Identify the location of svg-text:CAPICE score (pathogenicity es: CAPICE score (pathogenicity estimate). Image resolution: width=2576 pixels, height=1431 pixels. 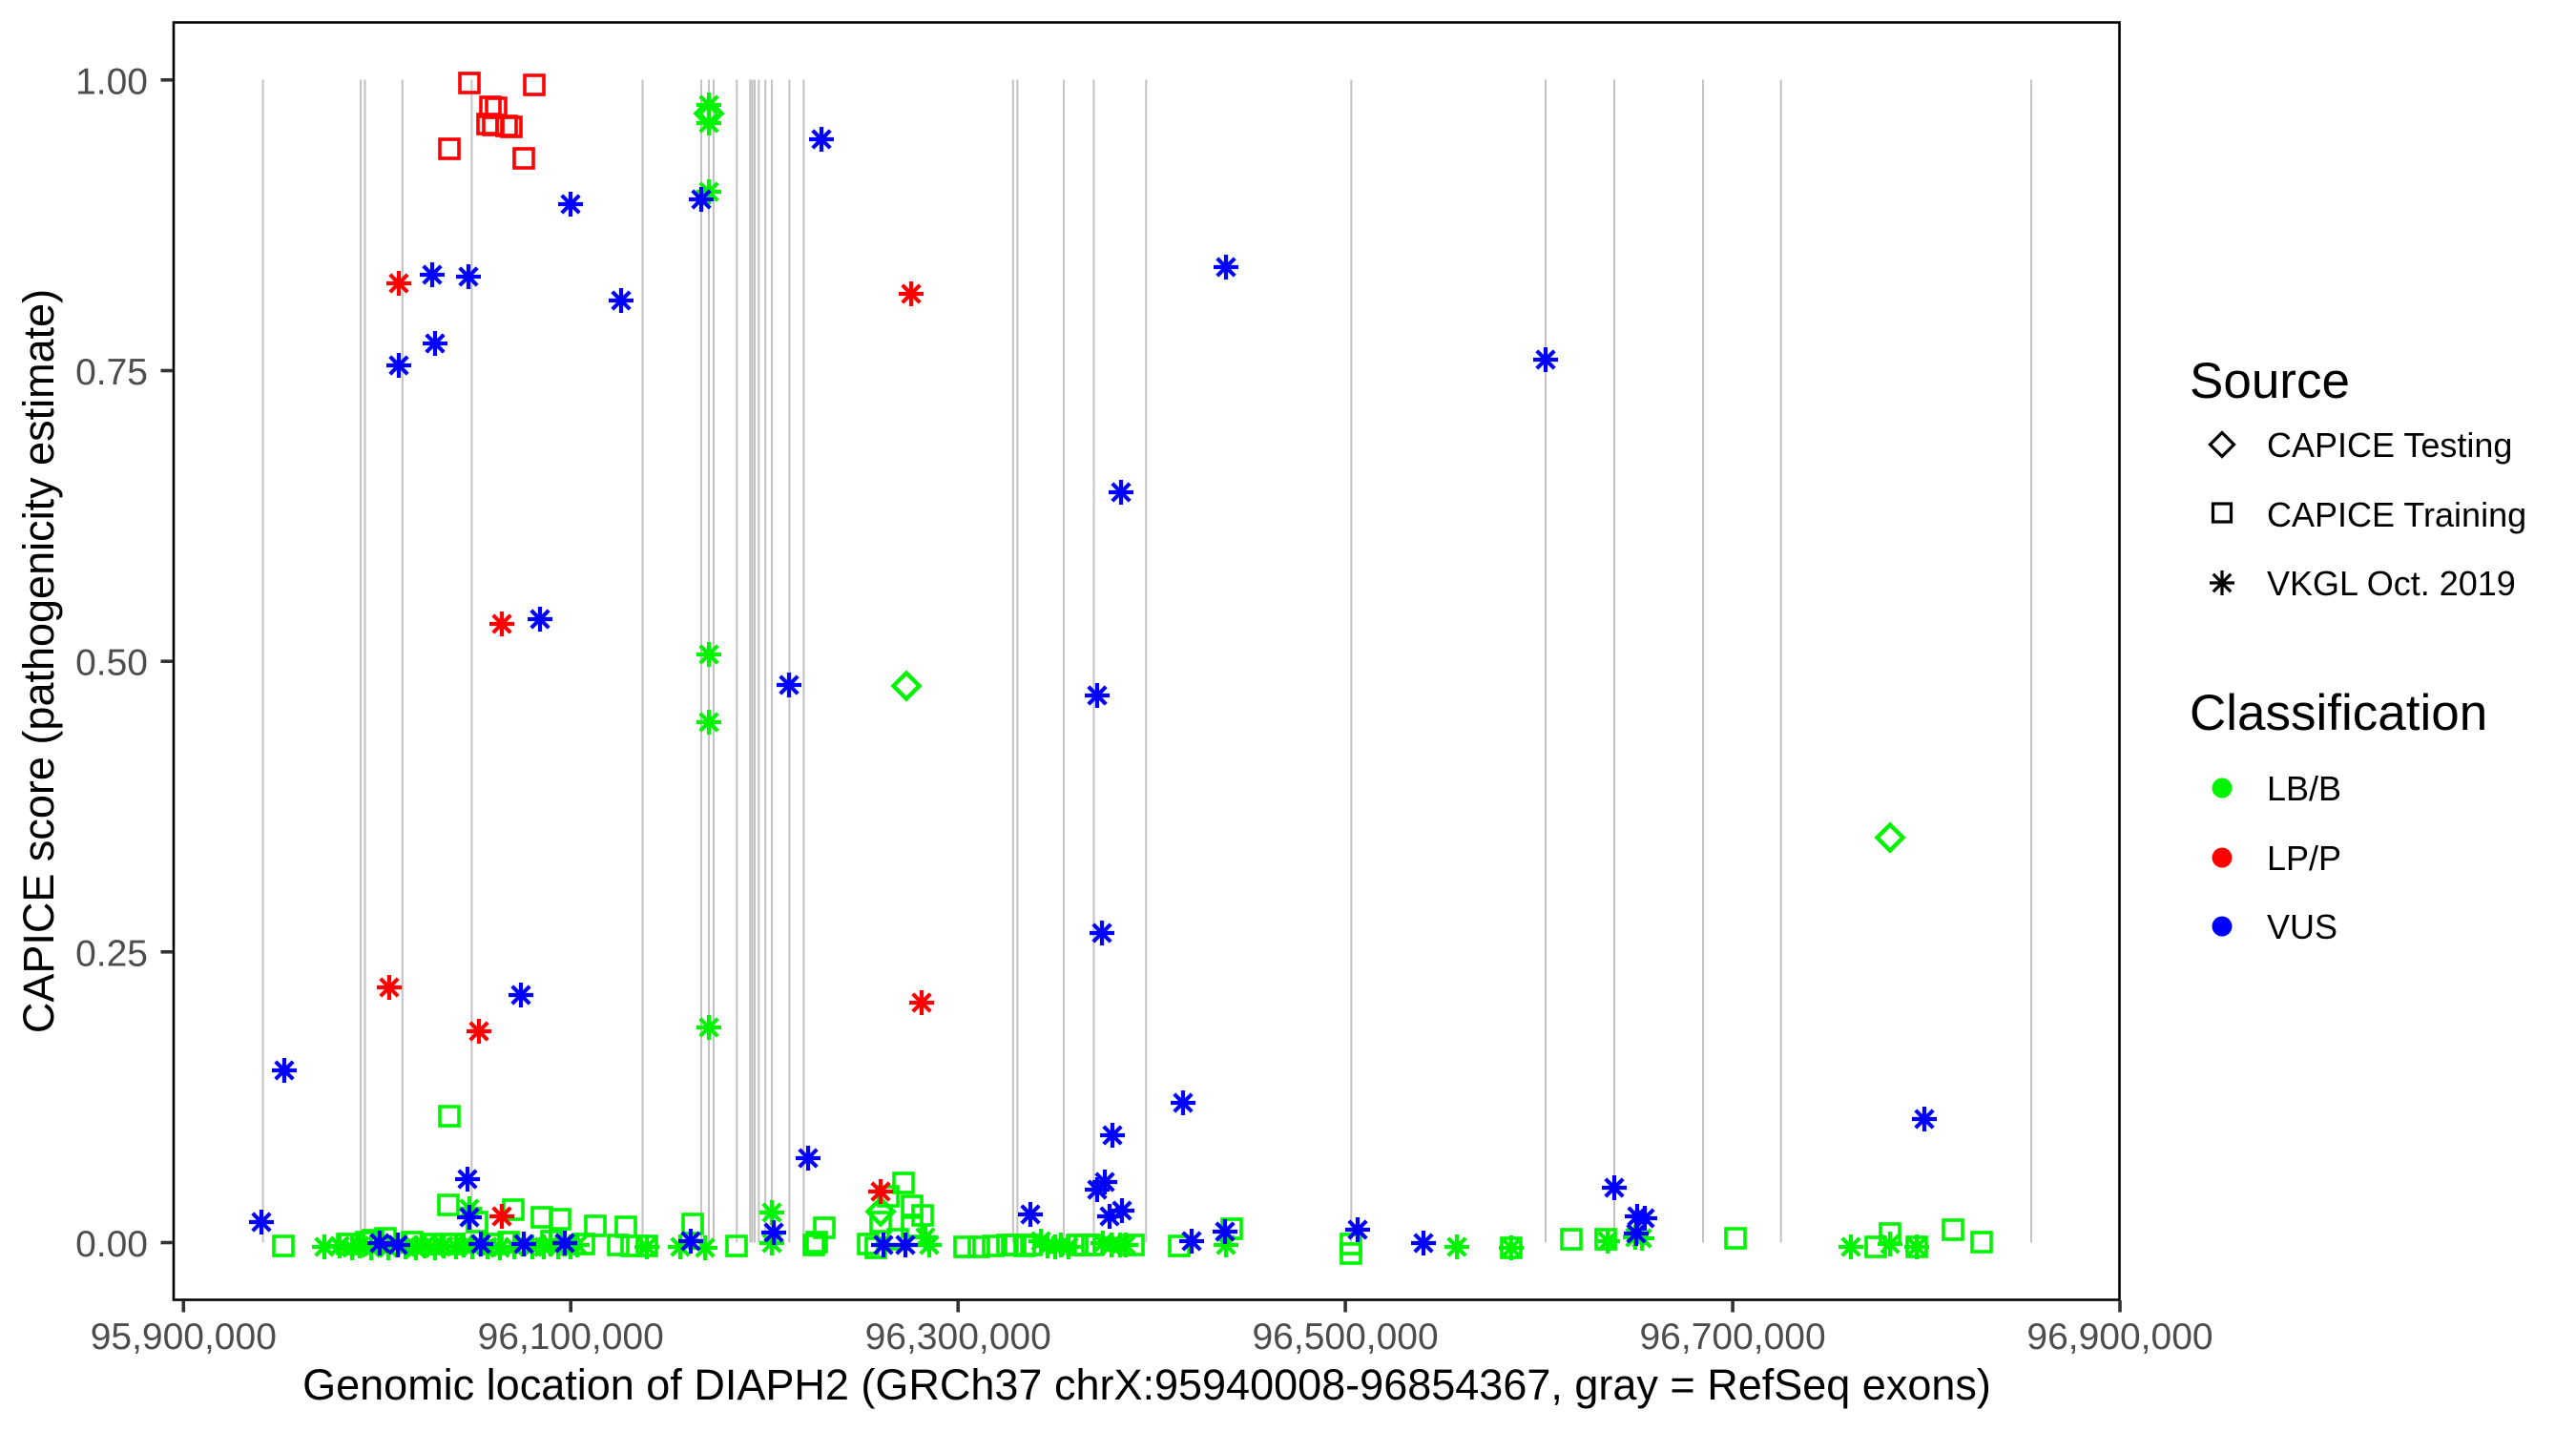
(38, 661).